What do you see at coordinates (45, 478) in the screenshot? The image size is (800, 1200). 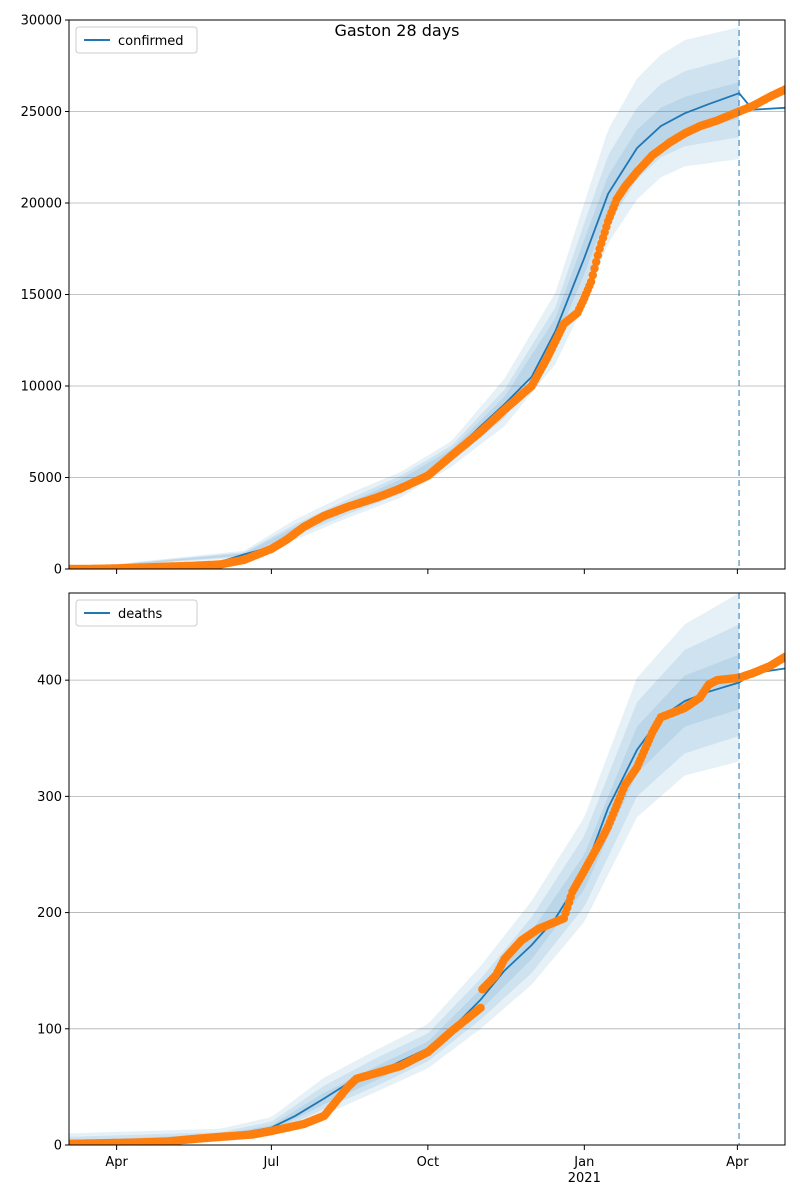 I see `y-tick-label: 5000` at bounding box center [45, 478].